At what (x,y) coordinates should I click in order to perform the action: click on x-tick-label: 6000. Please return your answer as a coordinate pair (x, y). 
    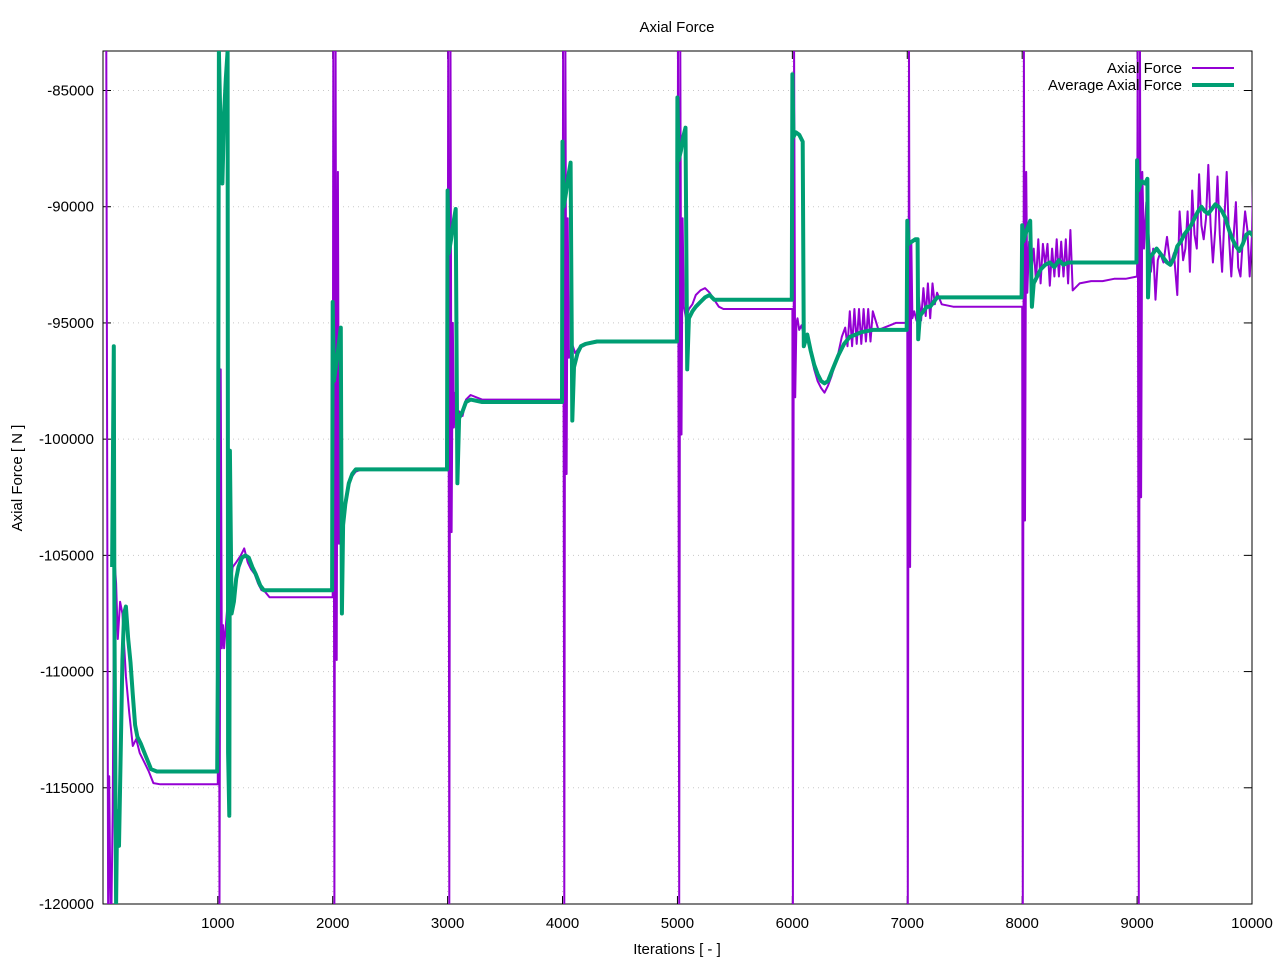
    Looking at the image, I should click on (792, 923).